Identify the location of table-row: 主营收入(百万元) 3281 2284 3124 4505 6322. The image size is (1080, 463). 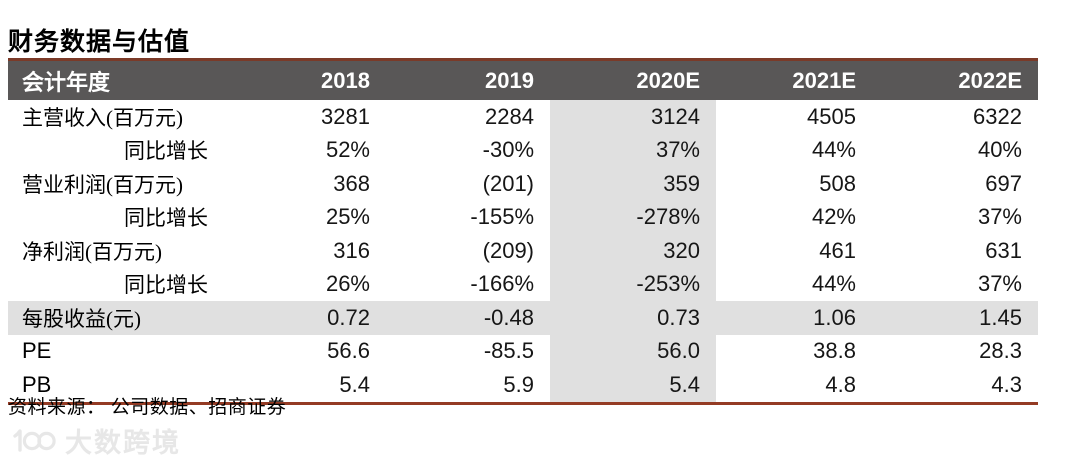
(523, 117).